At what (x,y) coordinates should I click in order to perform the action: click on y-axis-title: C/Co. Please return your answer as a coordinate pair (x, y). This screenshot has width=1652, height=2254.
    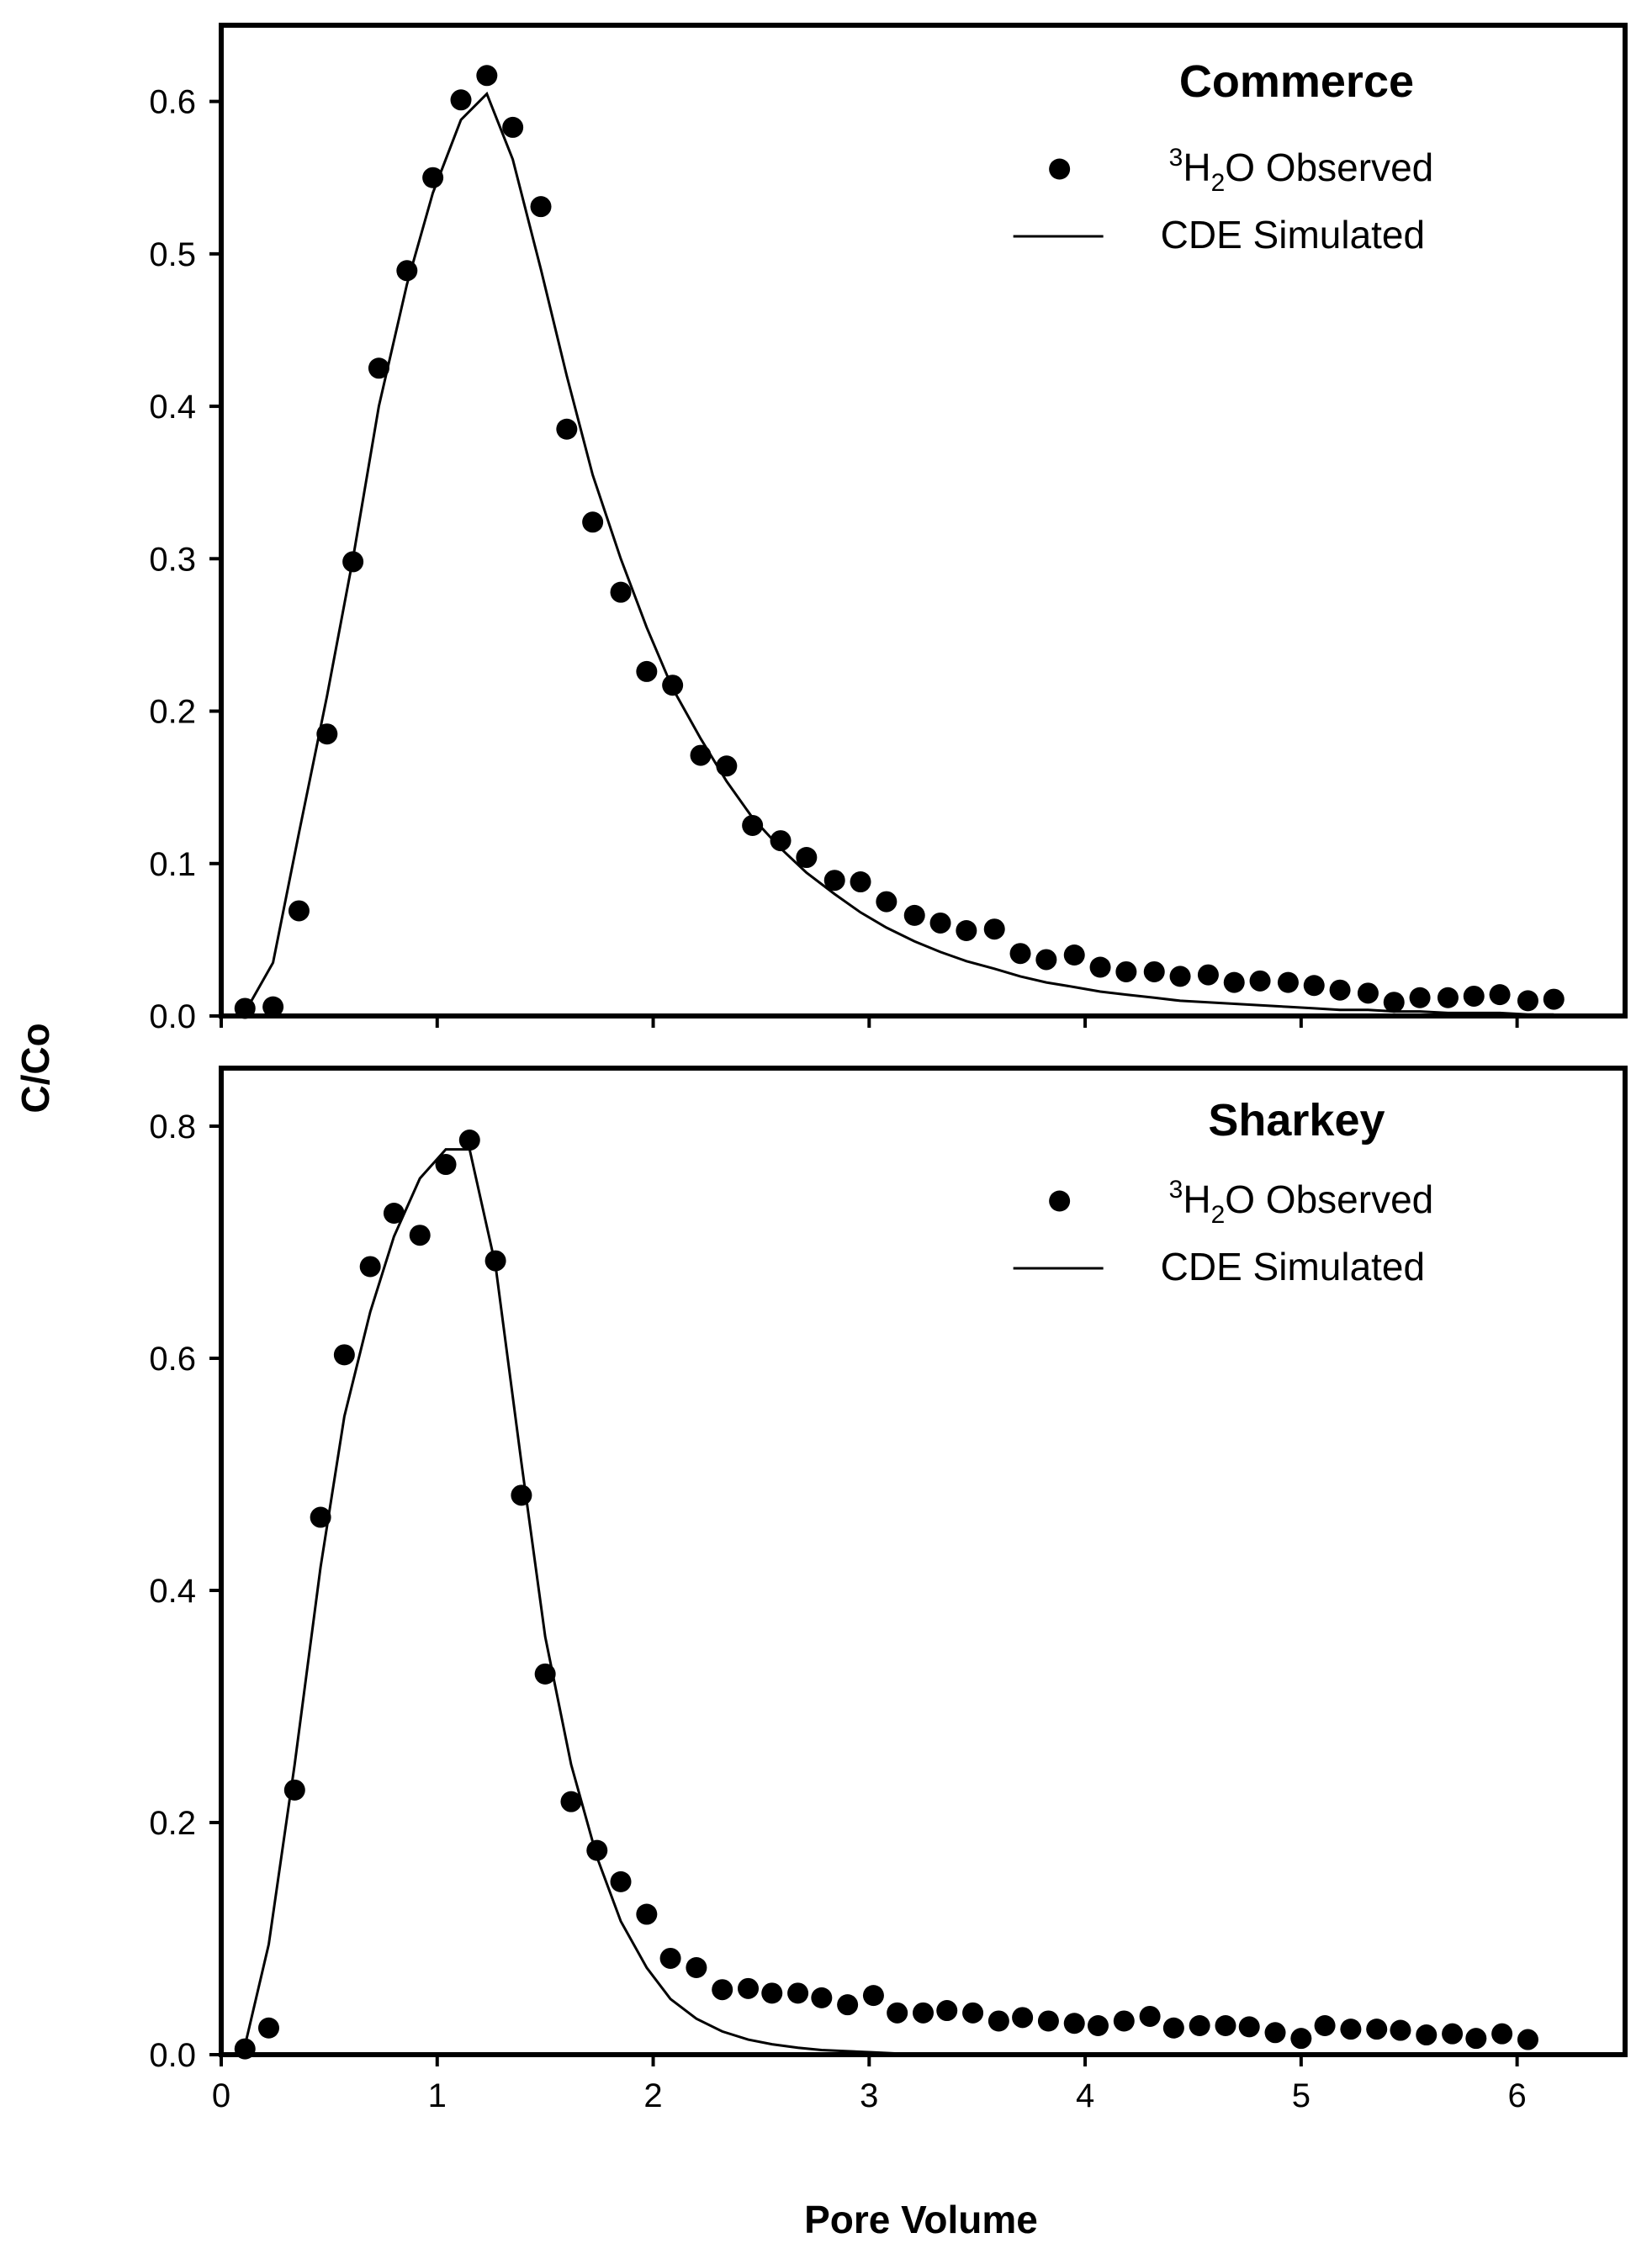
    Looking at the image, I should click on (35, 1068).